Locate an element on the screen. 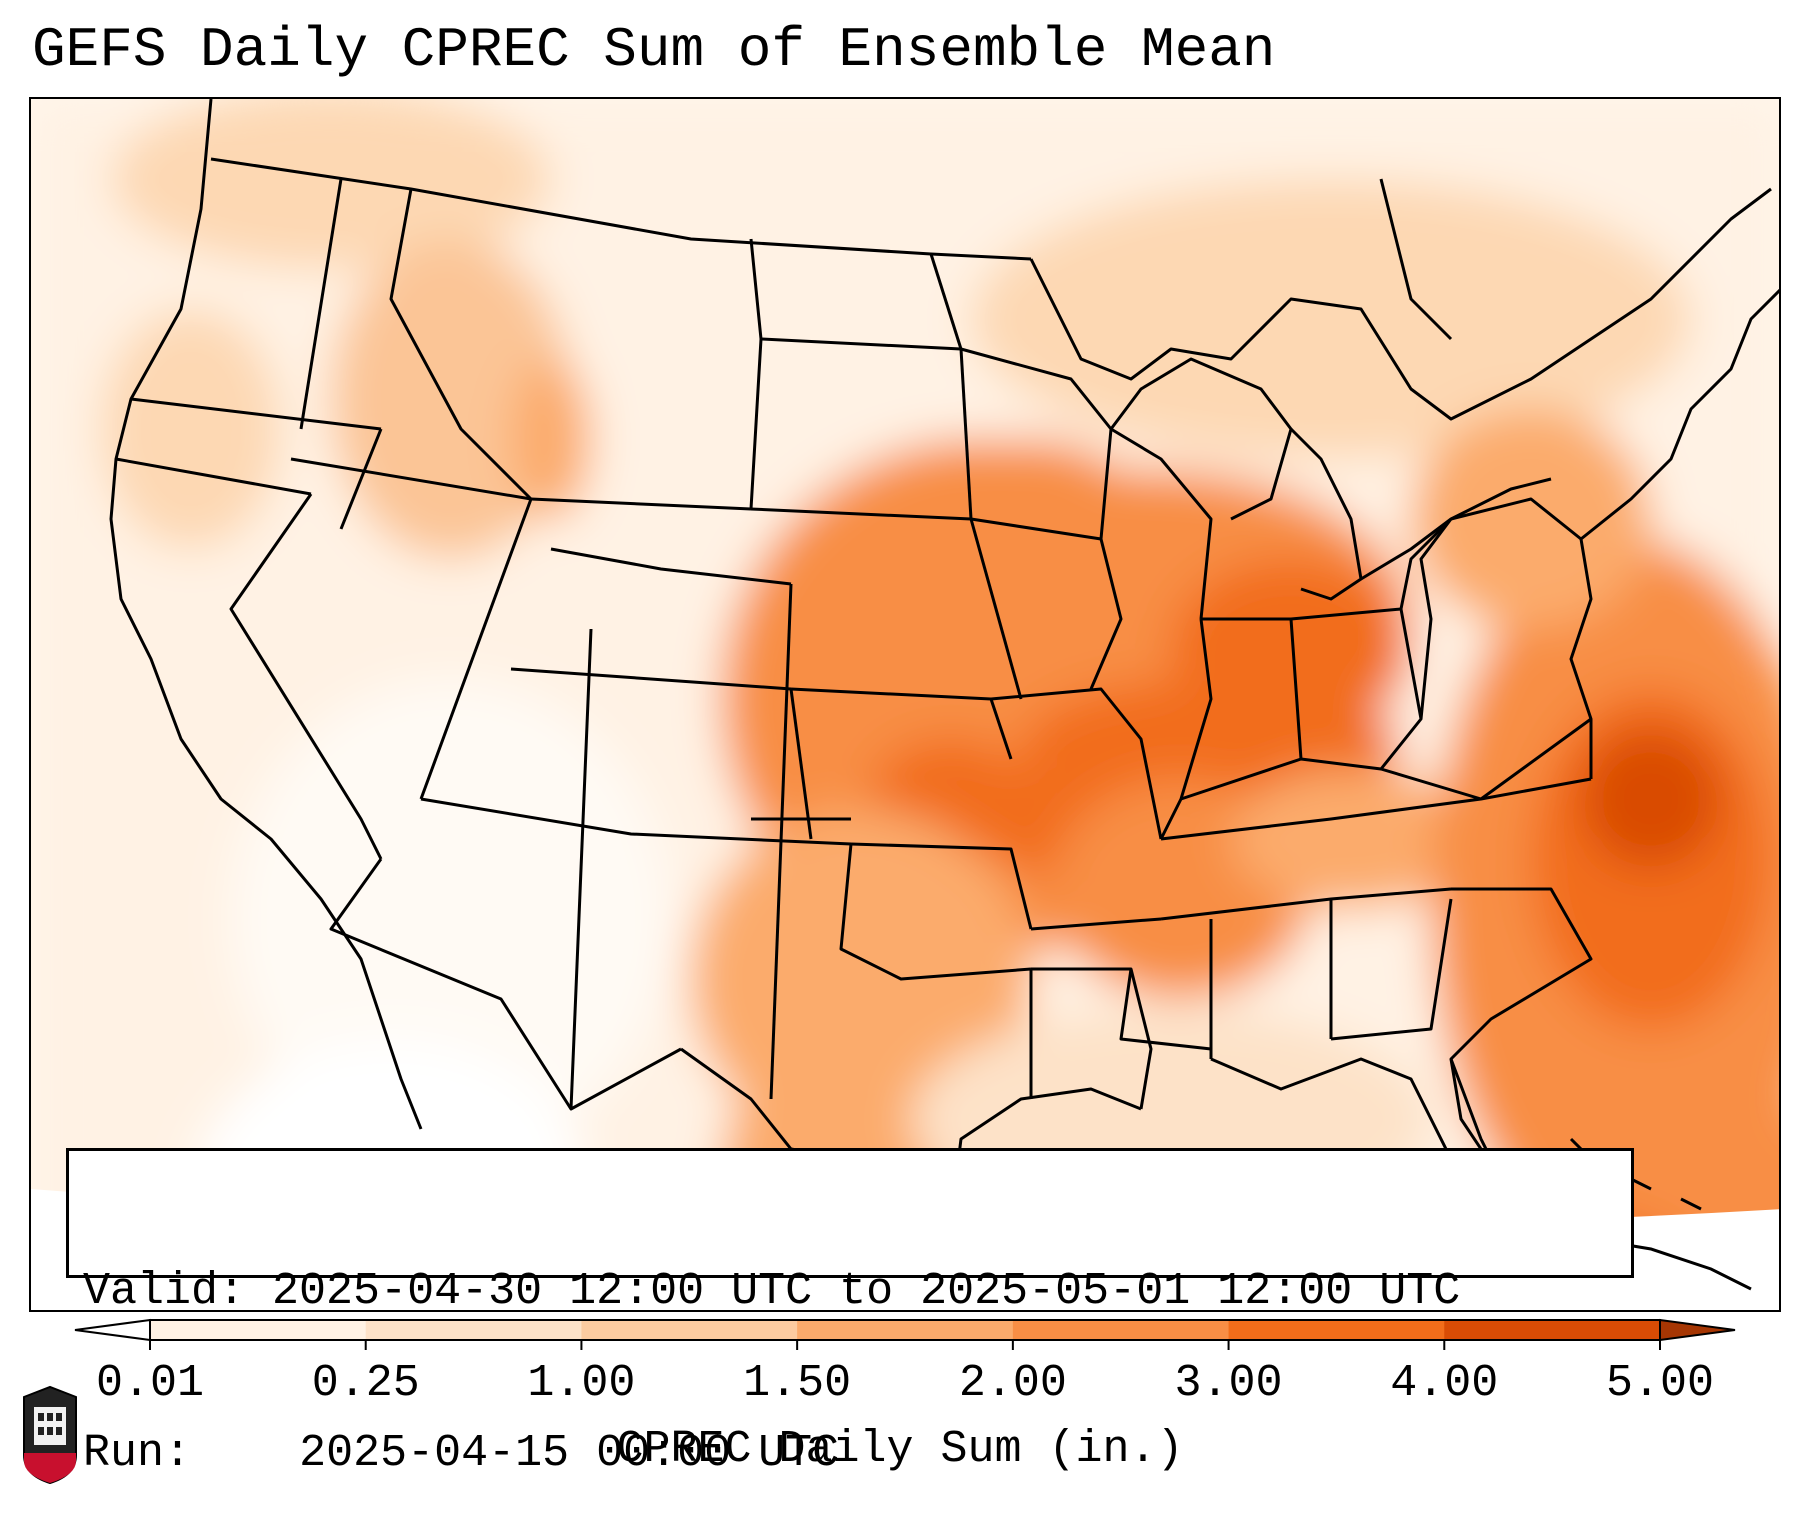 This screenshot has height=1535, width=1803. colorbar-label: CPREC Daily Sum (in.) is located at coordinates (900, 1449).